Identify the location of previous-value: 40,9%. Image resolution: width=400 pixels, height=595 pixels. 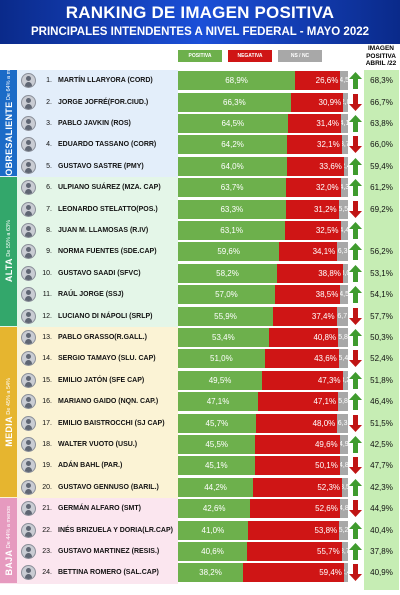
(381, 573).